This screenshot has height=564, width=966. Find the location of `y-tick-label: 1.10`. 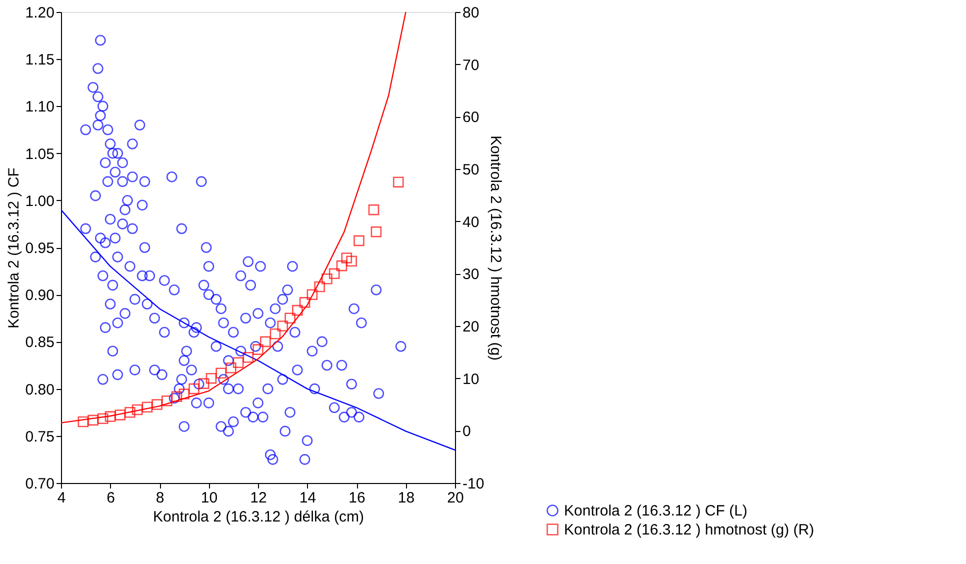

y-tick-label: 1.10 is located at coordinates (39, 107).